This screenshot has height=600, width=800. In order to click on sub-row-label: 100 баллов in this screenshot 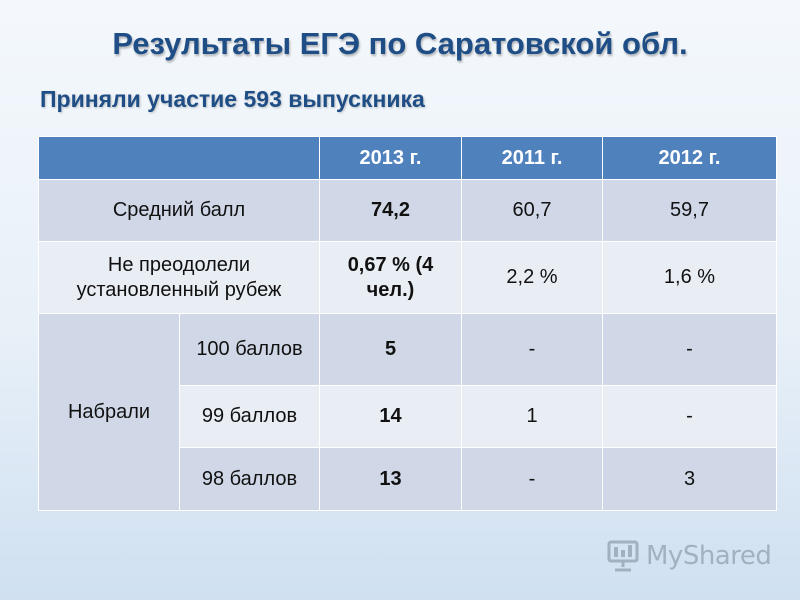, I will do `click(249, 349)`.